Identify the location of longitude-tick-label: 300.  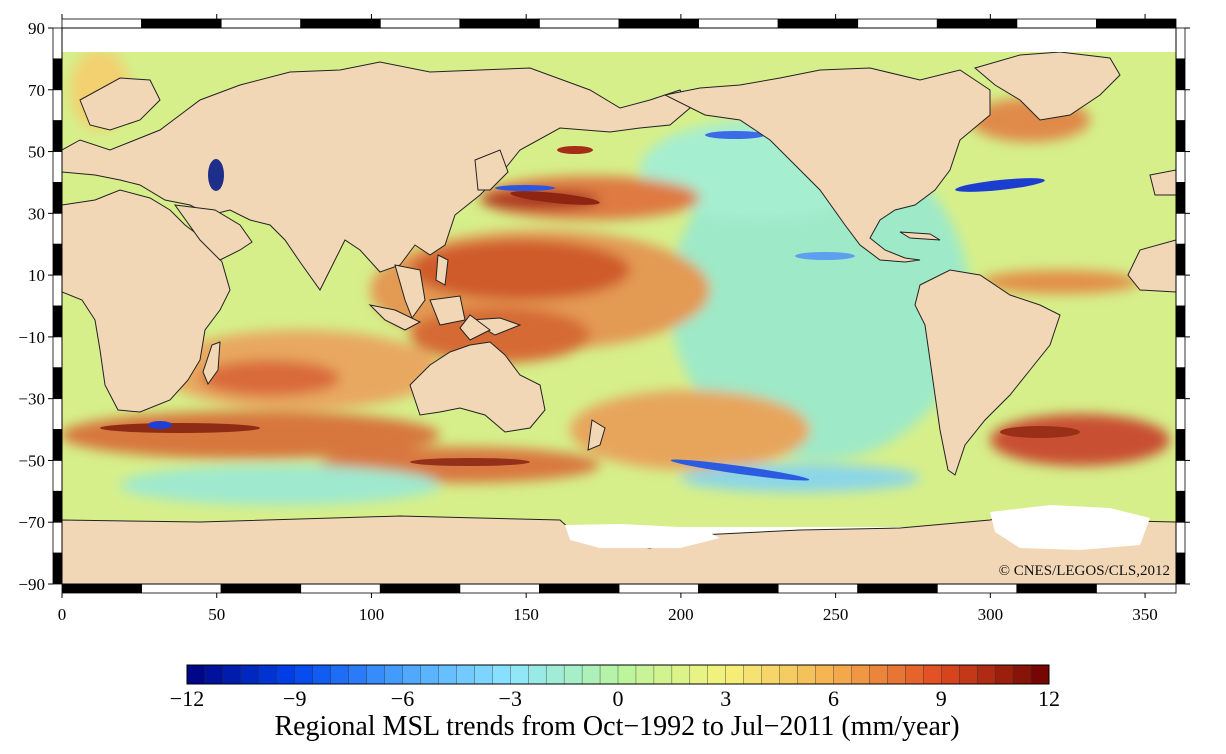
(991, 614).